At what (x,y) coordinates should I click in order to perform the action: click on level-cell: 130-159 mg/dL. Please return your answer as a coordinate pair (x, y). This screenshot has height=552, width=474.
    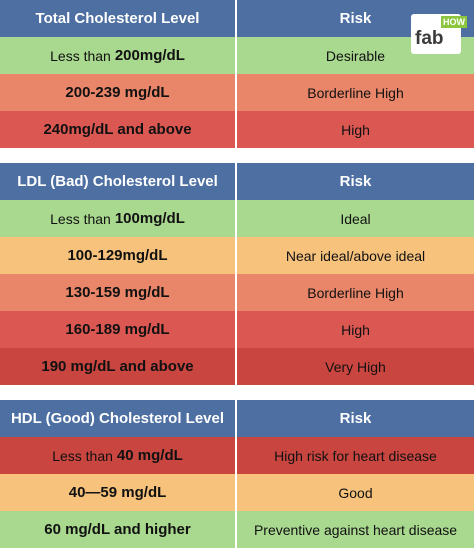
    Looking at the image, I should click on (118, 292).